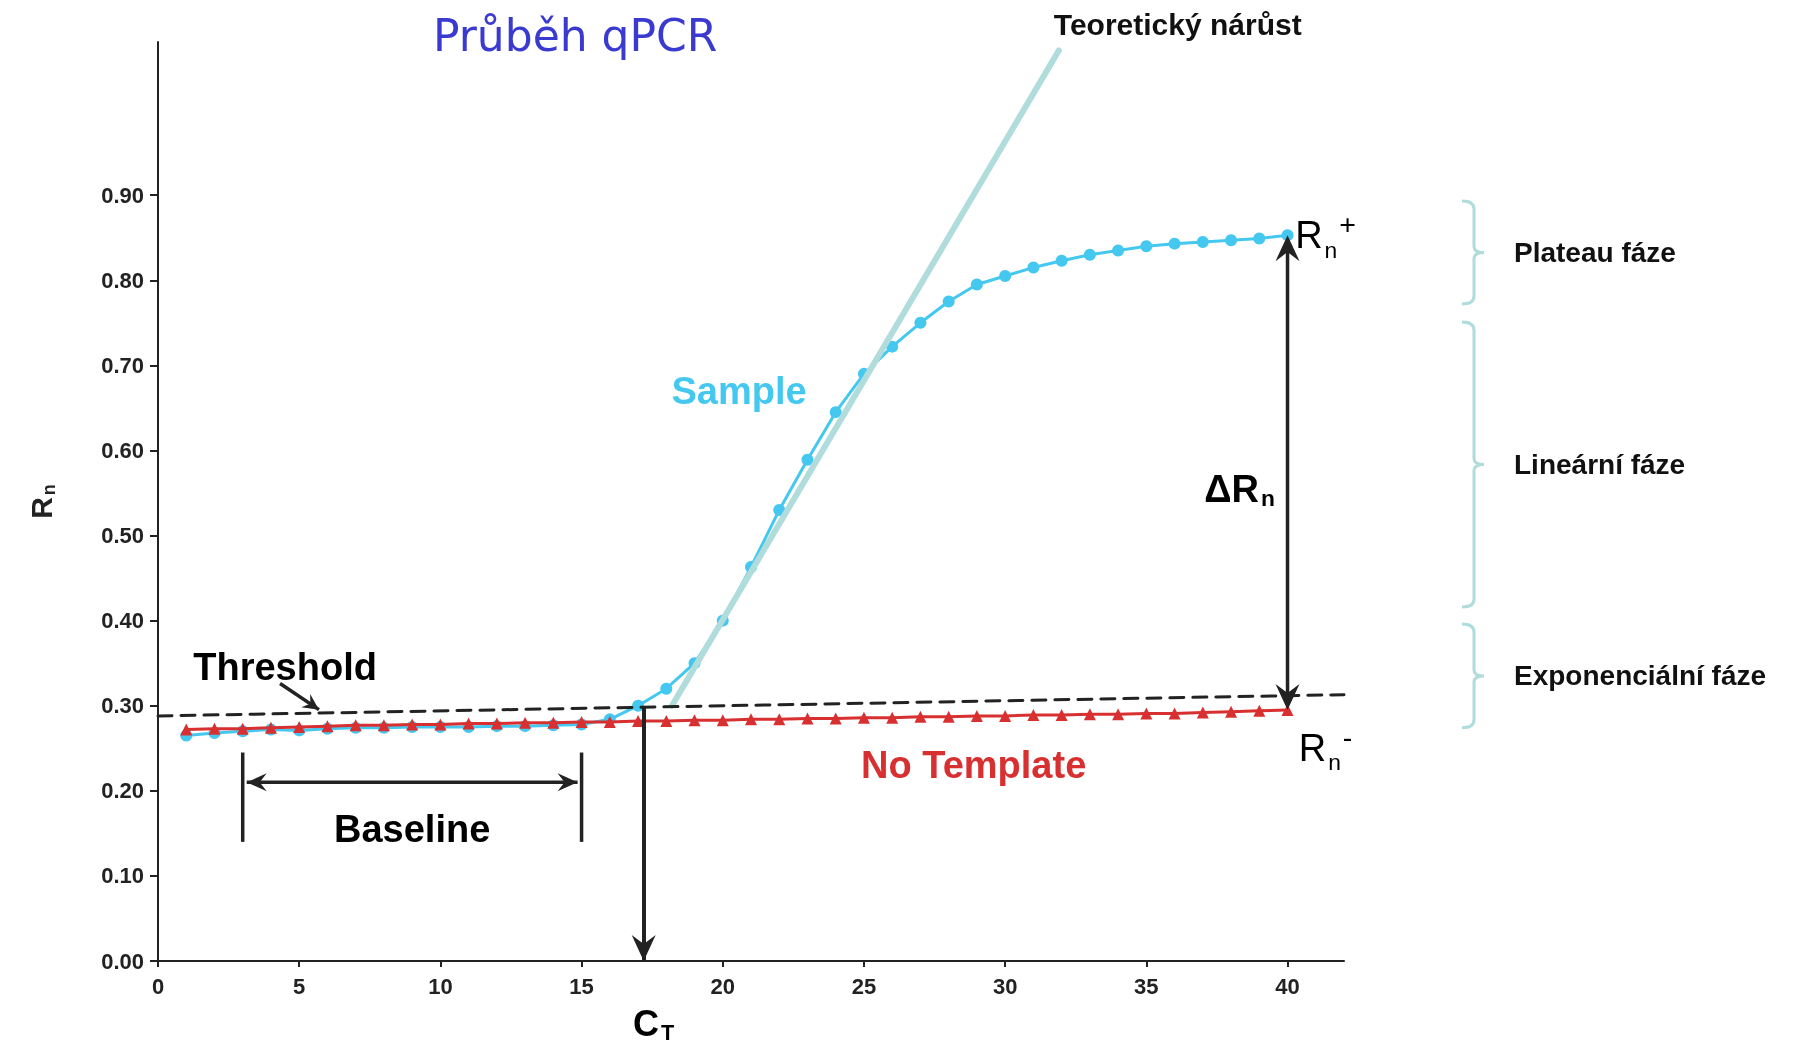 This screenshot has height=1059, width=1802. I want to click on y-tick-label: 0.30, so click(122, 706).